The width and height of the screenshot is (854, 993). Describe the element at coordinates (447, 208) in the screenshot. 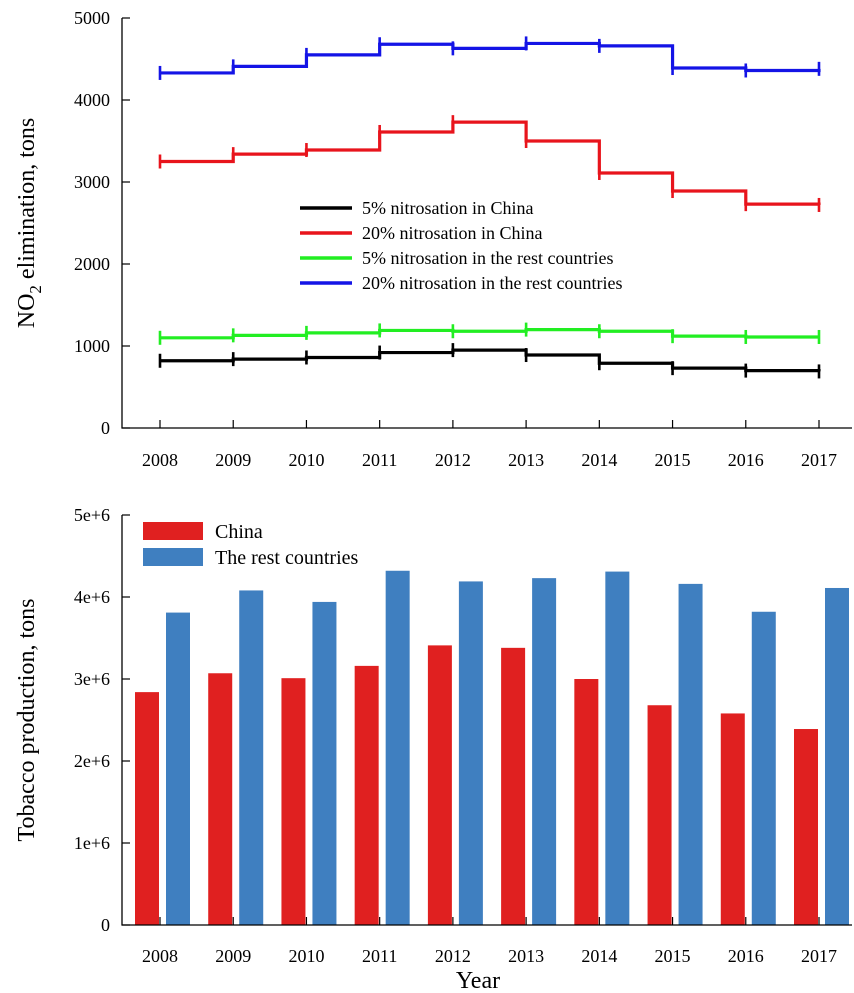

I see `legend-label-5-nitrosation-in-china: 5% nitrosation in China` at that location.